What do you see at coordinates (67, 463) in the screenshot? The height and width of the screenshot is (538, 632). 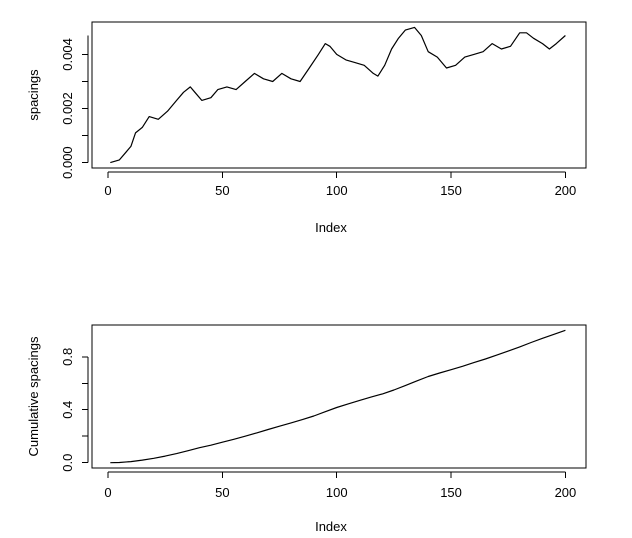 I see `y-tick-label: 0.0` at bounding box center [67, 463].